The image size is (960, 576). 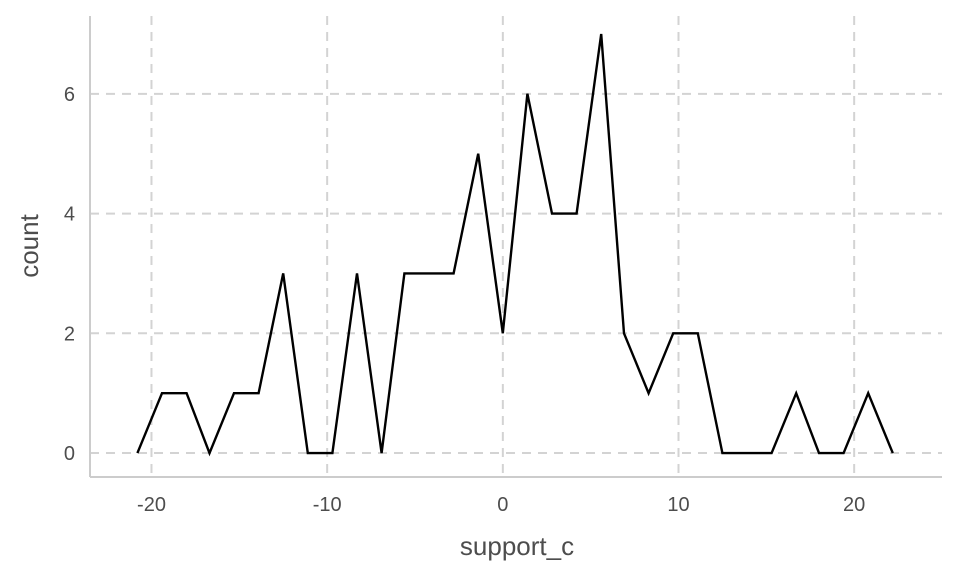 What do you see at coordinates (502, 505) in the screenshot?
I see `x-tick-label: 0` at bounding box center [502, 505].